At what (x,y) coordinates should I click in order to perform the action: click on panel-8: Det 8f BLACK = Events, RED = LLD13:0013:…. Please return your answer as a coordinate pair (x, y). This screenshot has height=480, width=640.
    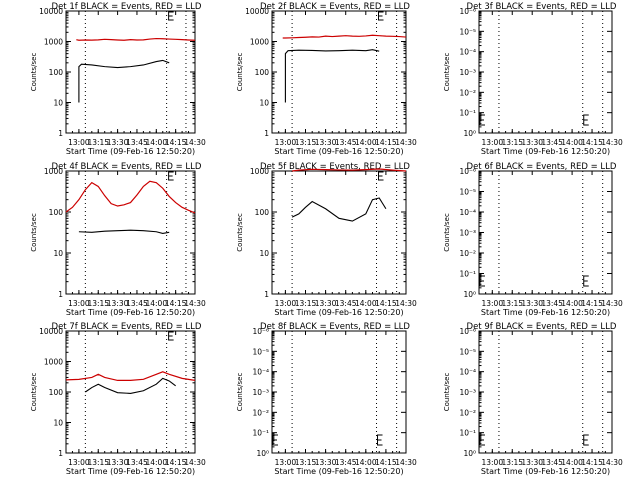
    Looking at the image, I should click on (326, 399).